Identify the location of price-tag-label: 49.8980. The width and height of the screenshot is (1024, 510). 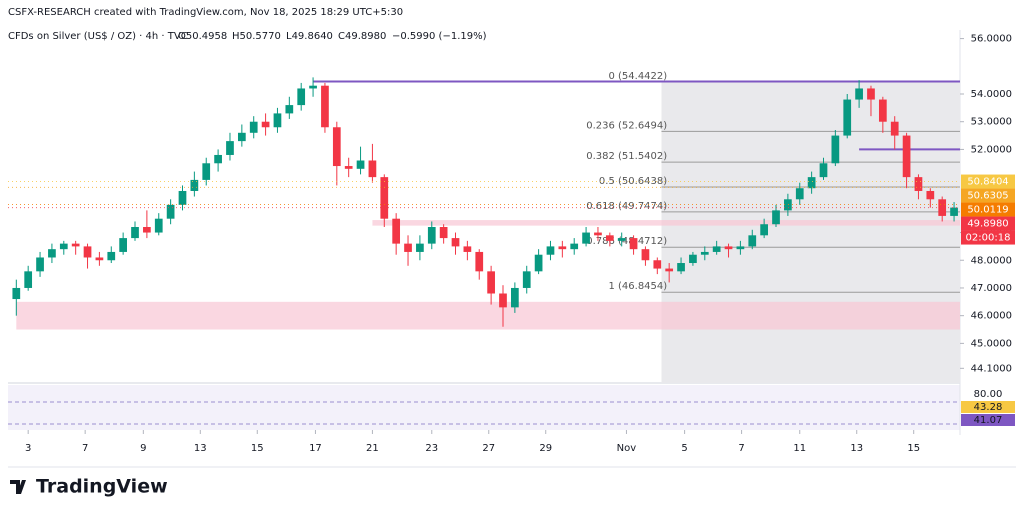
(987, 224).